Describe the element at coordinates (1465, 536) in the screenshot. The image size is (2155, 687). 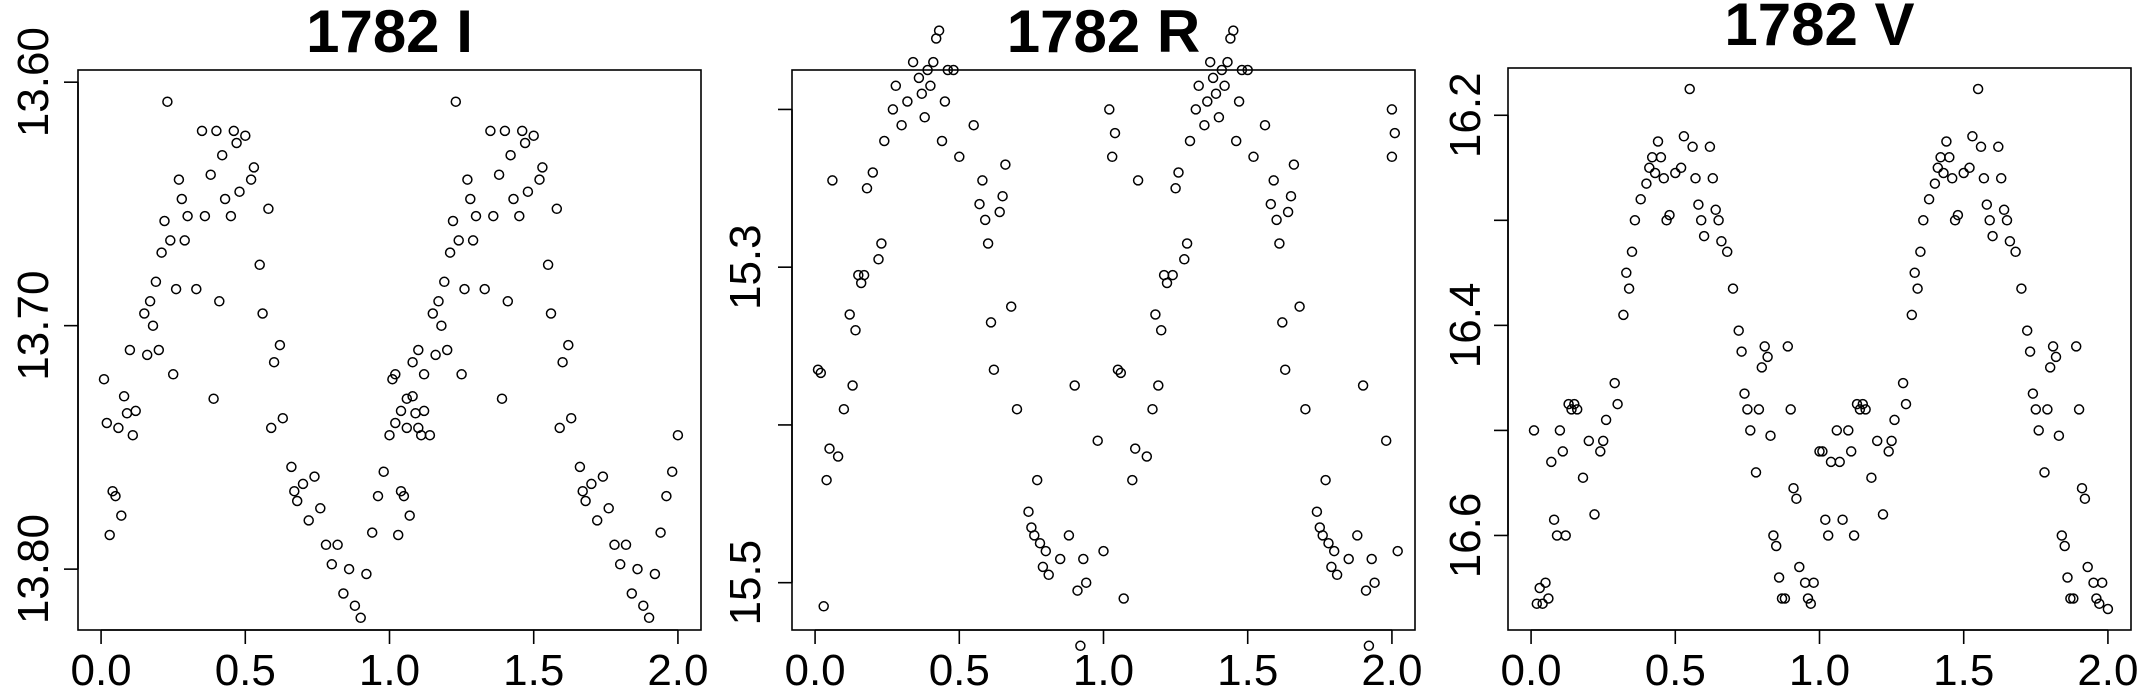
I see `y-tick-label: 16.6` at that location.